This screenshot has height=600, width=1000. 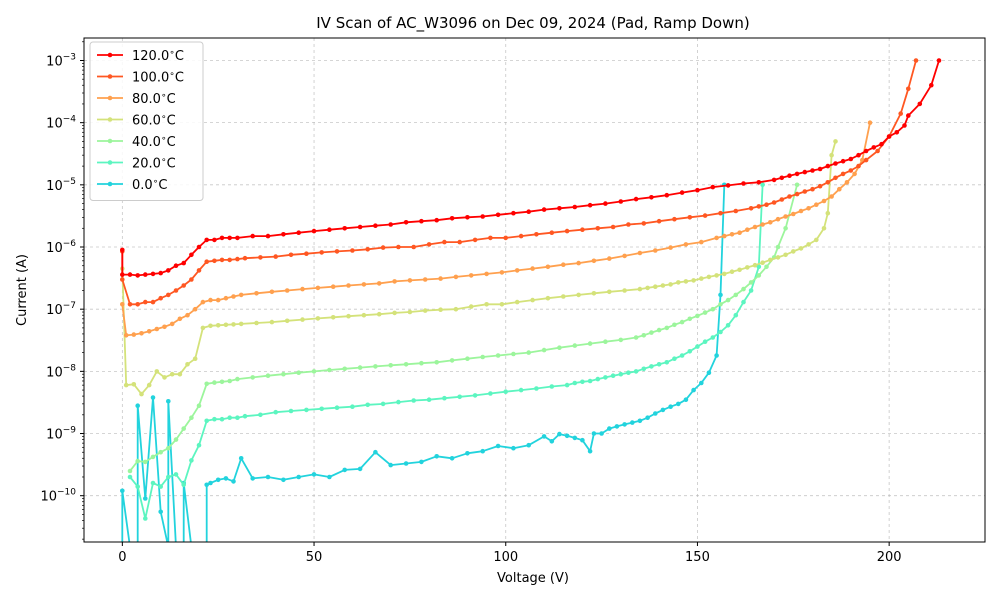 I want to click on y-tick-label: 10⁻⁹, so click(x=61, y=434).